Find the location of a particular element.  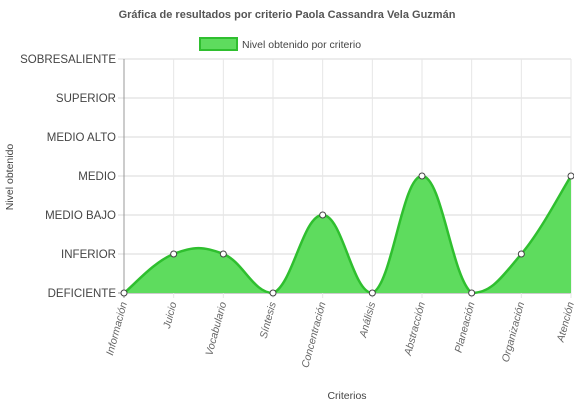

y-axis-label: Nivel obtenido is located at coordinates (10, 177).